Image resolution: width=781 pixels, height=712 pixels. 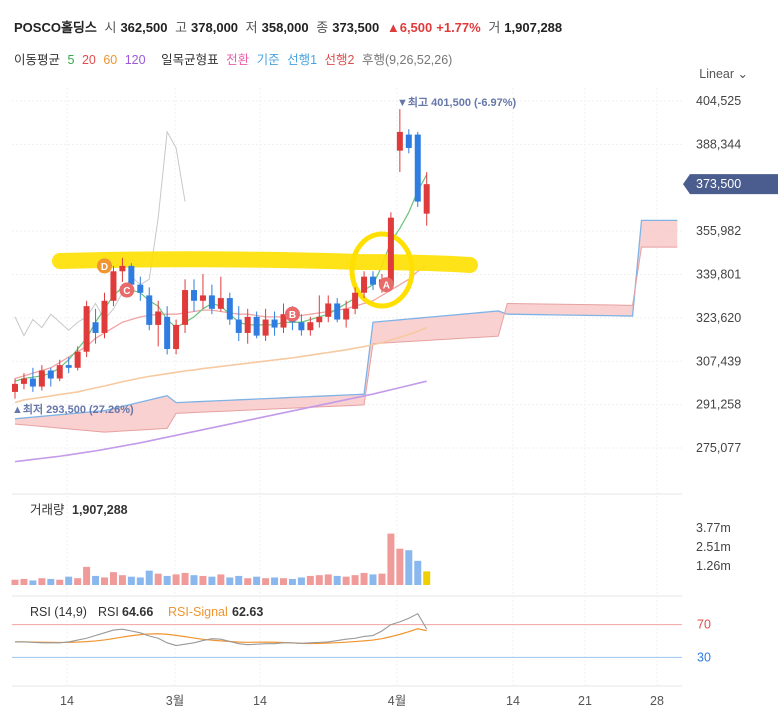 What do you see at coordinates (108, 612) in the screenshot?
I see `rsi-name-label: RSI` at bounding box center [108, 612].